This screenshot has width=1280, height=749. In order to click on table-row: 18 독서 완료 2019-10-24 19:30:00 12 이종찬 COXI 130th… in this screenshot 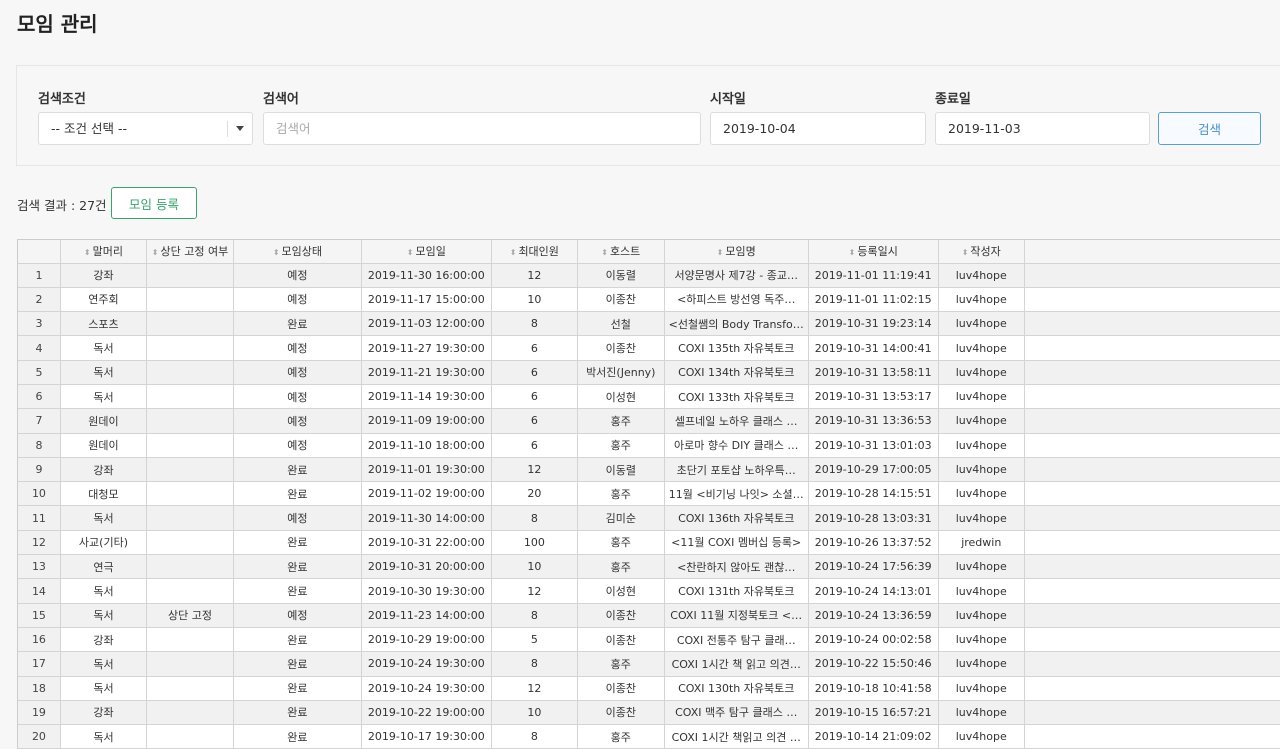, I will do `click(649, 688)`.